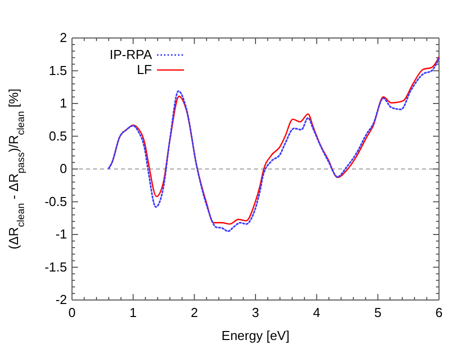 This screenshot has width=471, height=354. What do you see at coordinates (61, 300) in the screenshot?
I see `y-tick-label: -2` at bounding box center [61, 300].